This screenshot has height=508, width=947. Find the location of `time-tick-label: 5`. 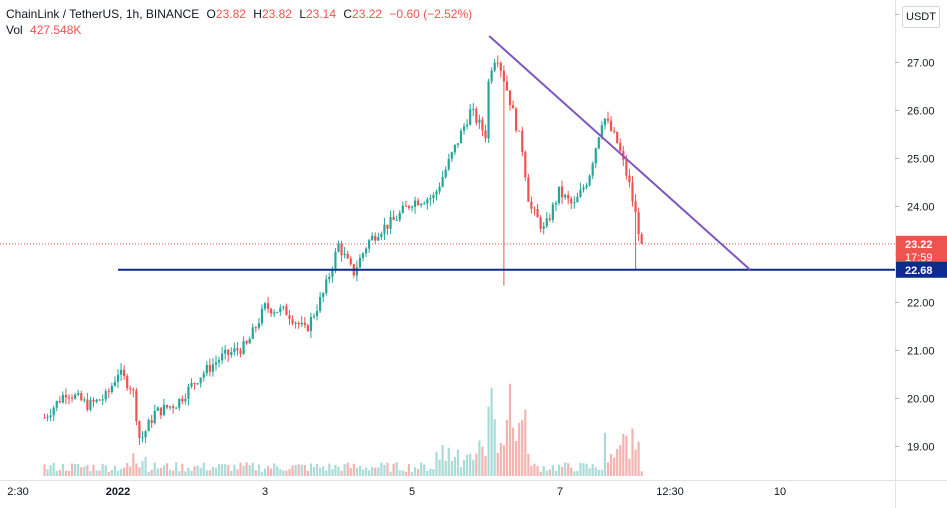

time-tick-label: 5 is located at coordinates (412, 492).